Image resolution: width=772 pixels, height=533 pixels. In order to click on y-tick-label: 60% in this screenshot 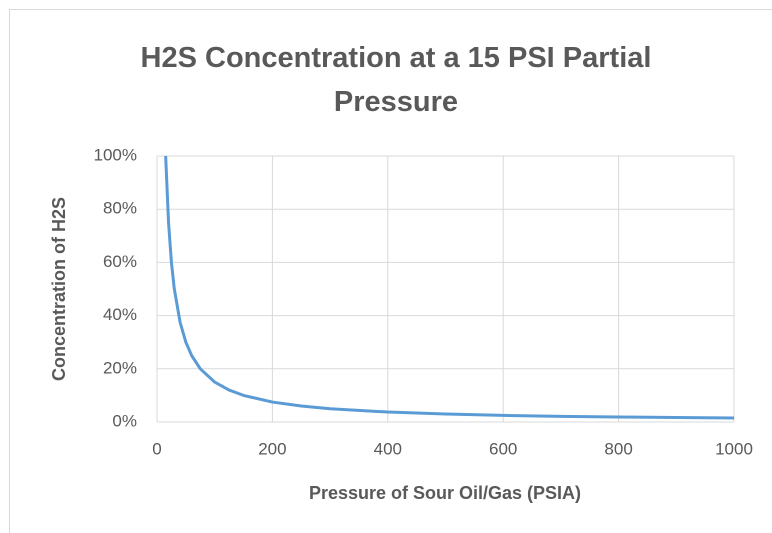, I will do `click(120, 261)`.